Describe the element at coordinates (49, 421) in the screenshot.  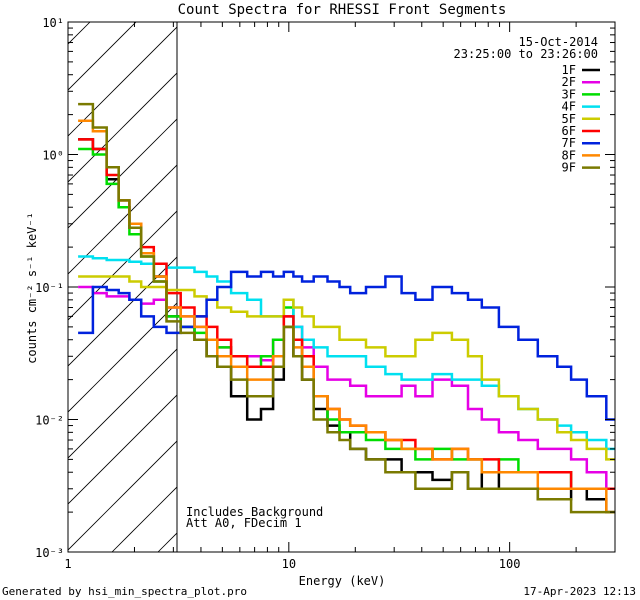
I see `y-tick-label: 10⁻²` at that location.